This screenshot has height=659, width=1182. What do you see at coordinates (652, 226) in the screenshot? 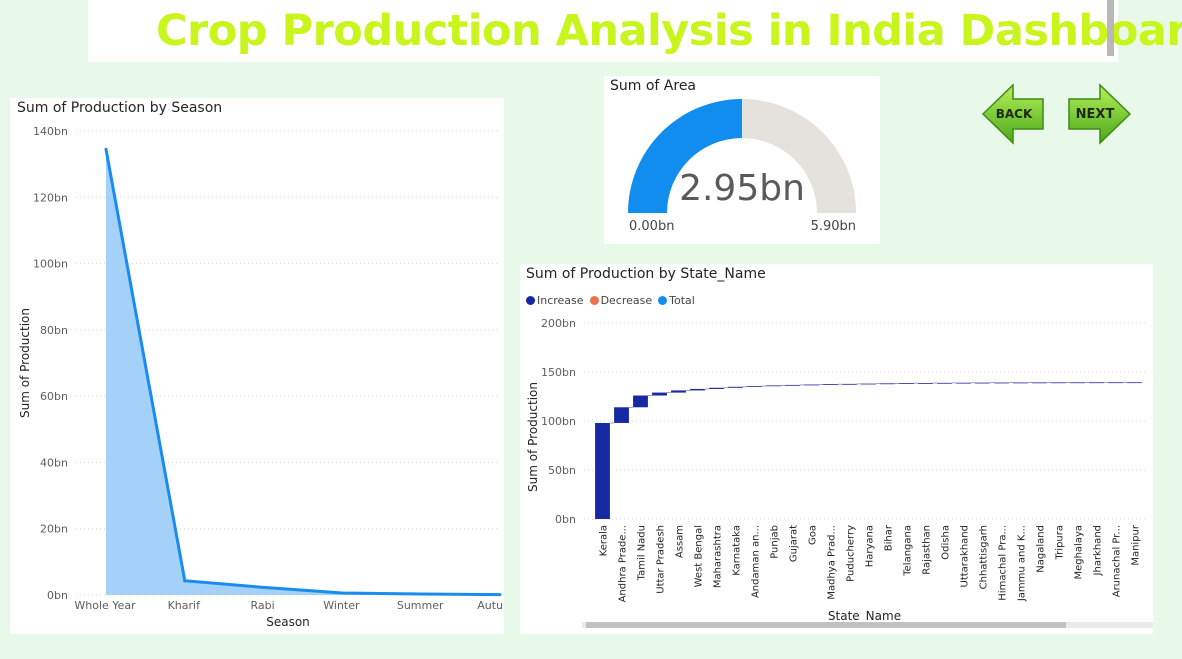
I see `gauge-min-label: 0.00bn` at bounding box center [652, 226].